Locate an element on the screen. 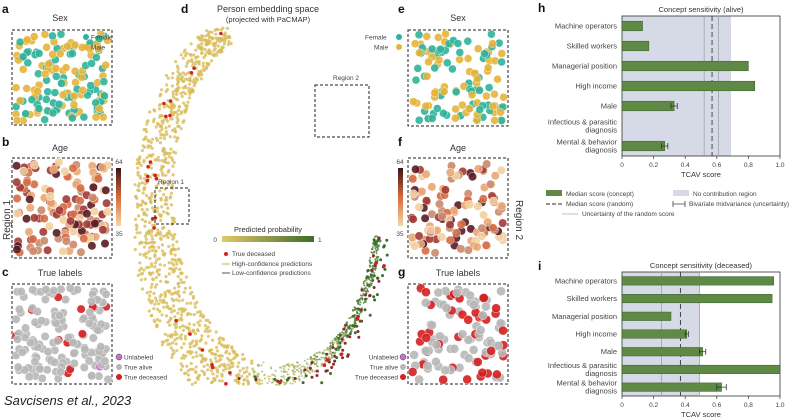 Image resolution: width=800 pixels, height=417 pixels. legend-unlabeled-g: Unlabeled is located at coordinates (384, 358).